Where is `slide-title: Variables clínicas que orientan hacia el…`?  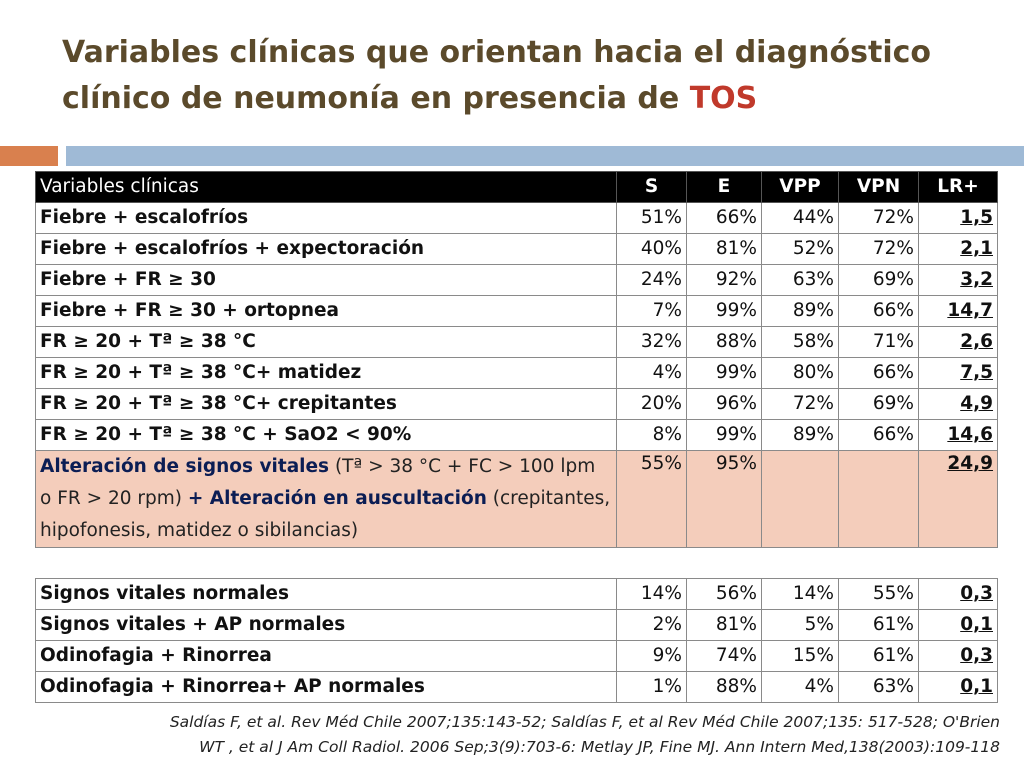
slide-title: Variables clínicas que orientan hacia el… is located at coordinates (522, 76).